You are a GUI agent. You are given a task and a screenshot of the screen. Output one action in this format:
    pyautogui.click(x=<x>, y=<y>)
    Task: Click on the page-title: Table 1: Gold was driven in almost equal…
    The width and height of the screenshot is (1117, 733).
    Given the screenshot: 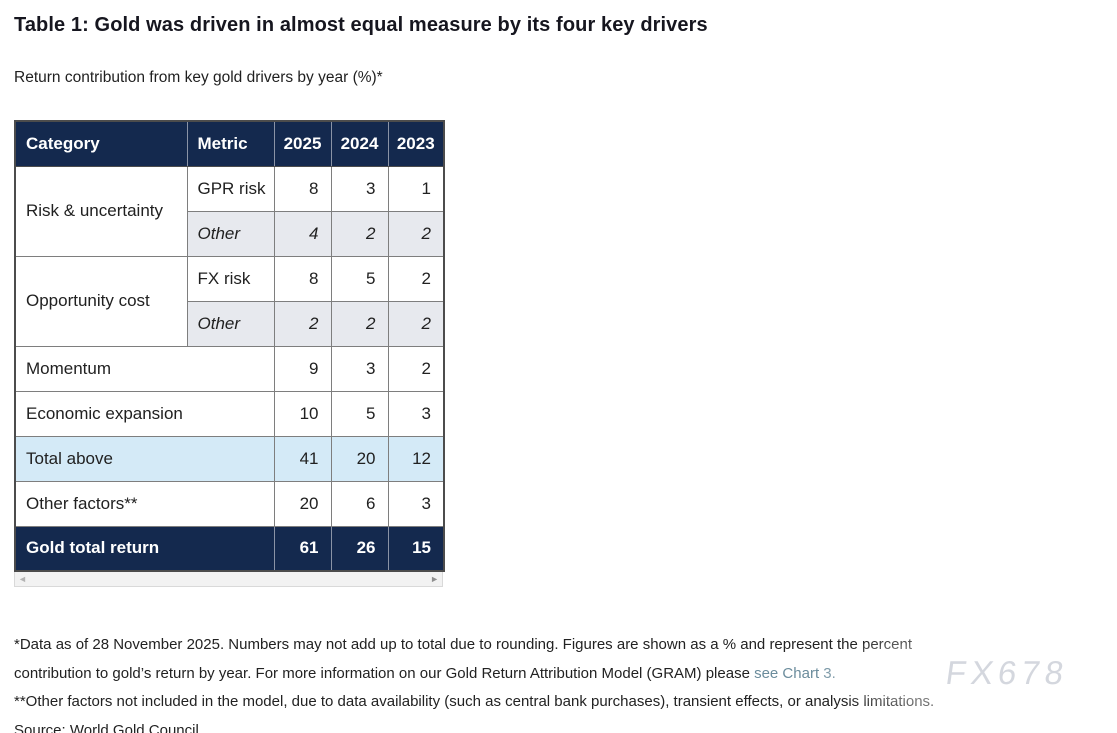 What is the action you would take?
    pyautogui.click(x=361, y=25)
    